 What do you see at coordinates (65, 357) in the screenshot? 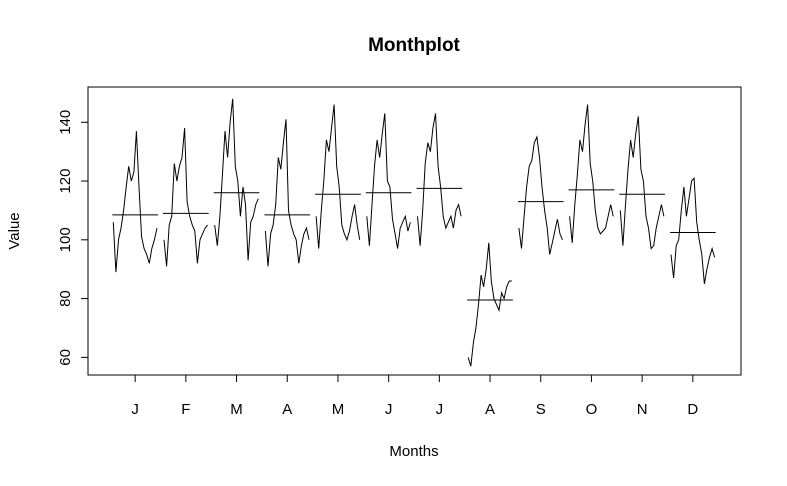
I see `y-tick-label: 60` at bounding box center [65, 357].